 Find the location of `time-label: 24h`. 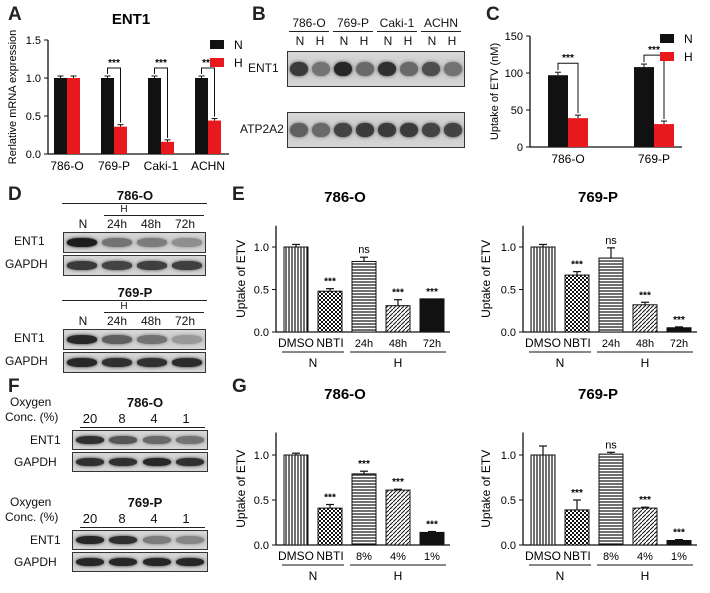

time-label: 24h is located at coordinates (117, 224).